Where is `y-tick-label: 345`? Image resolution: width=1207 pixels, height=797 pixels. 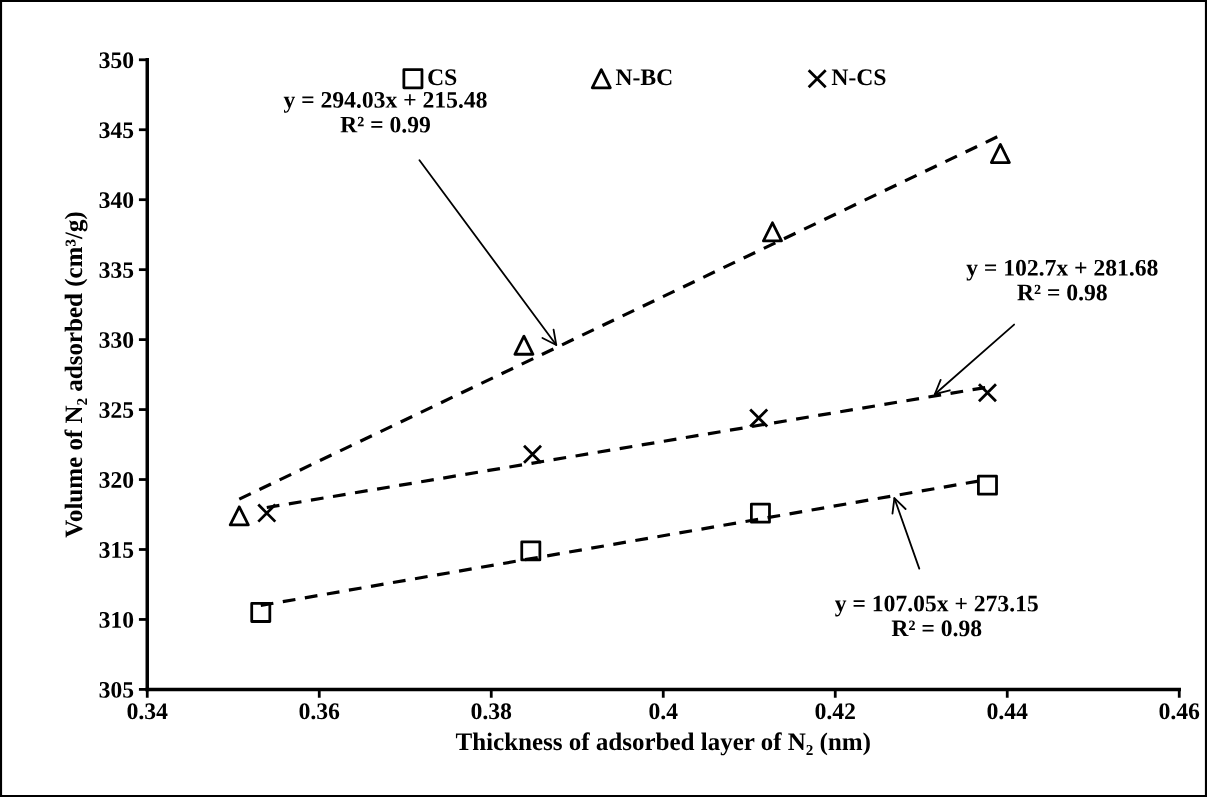
y-tick-label: 345 is located at coordinates (116, 130).